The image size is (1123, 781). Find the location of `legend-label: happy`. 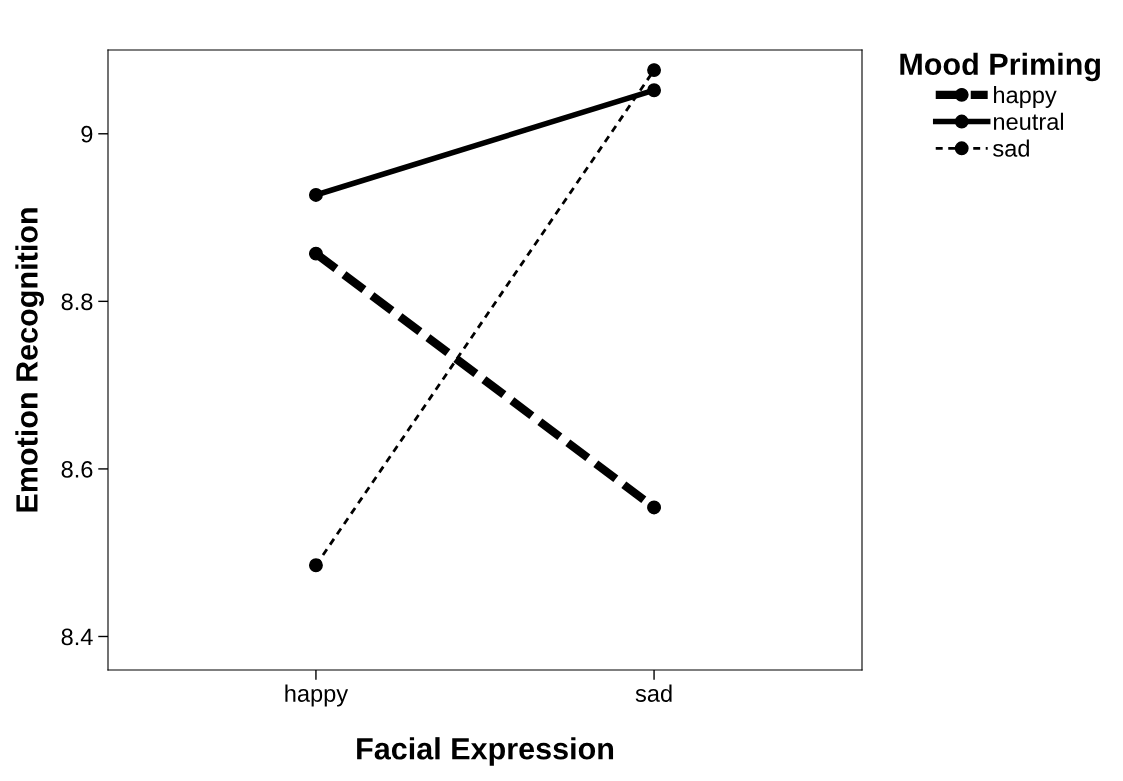

legend-label: happy is located at coordinates (1025, 96).